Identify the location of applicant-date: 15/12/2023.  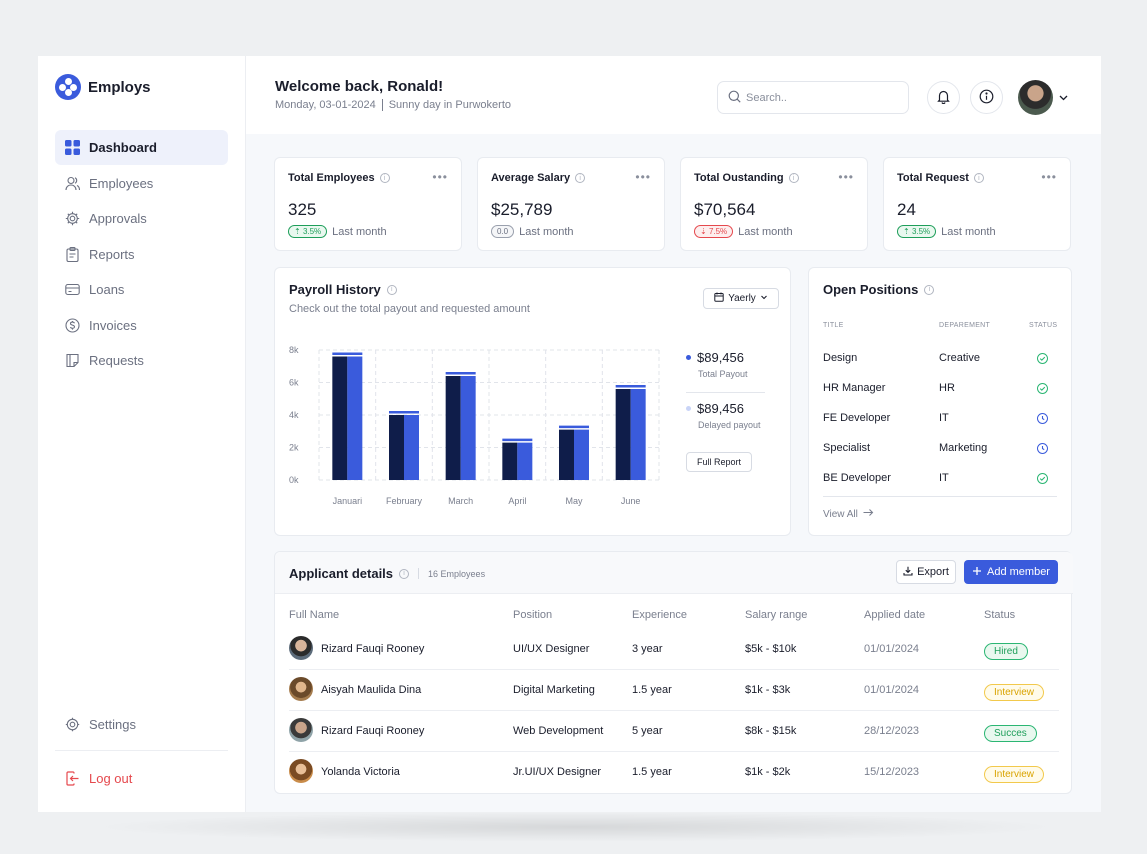
(892, 772).